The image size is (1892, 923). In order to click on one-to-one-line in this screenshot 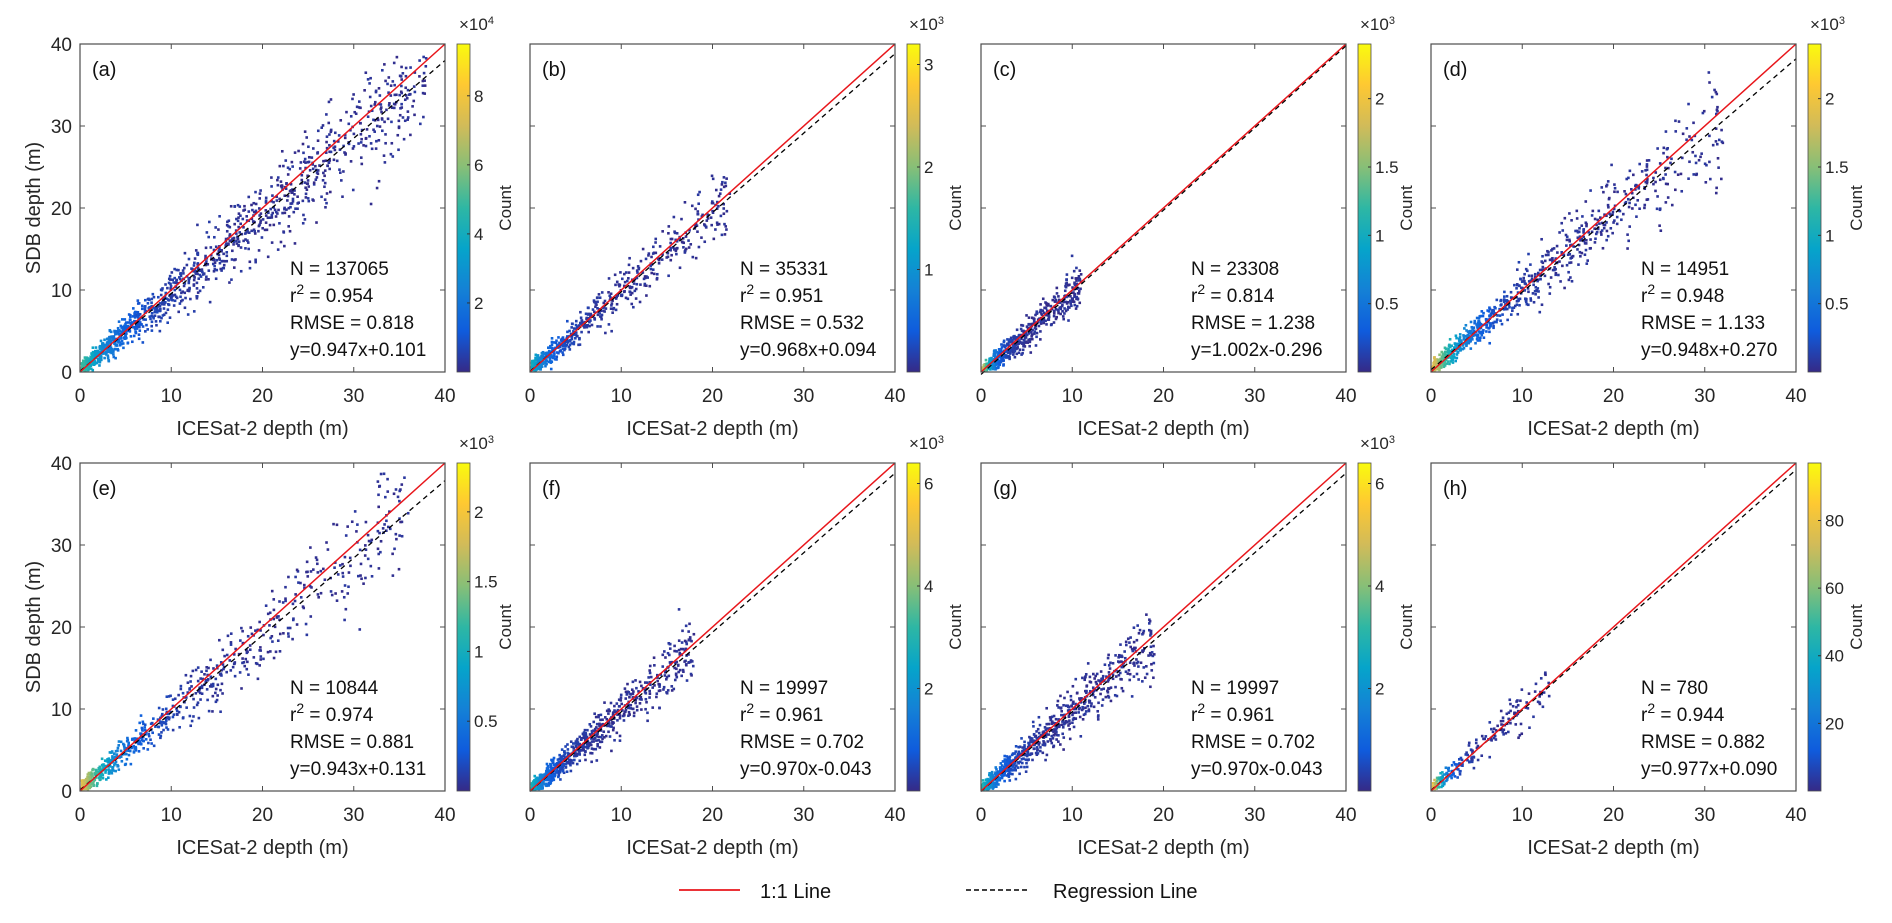, I will do `click(712, 208)`.